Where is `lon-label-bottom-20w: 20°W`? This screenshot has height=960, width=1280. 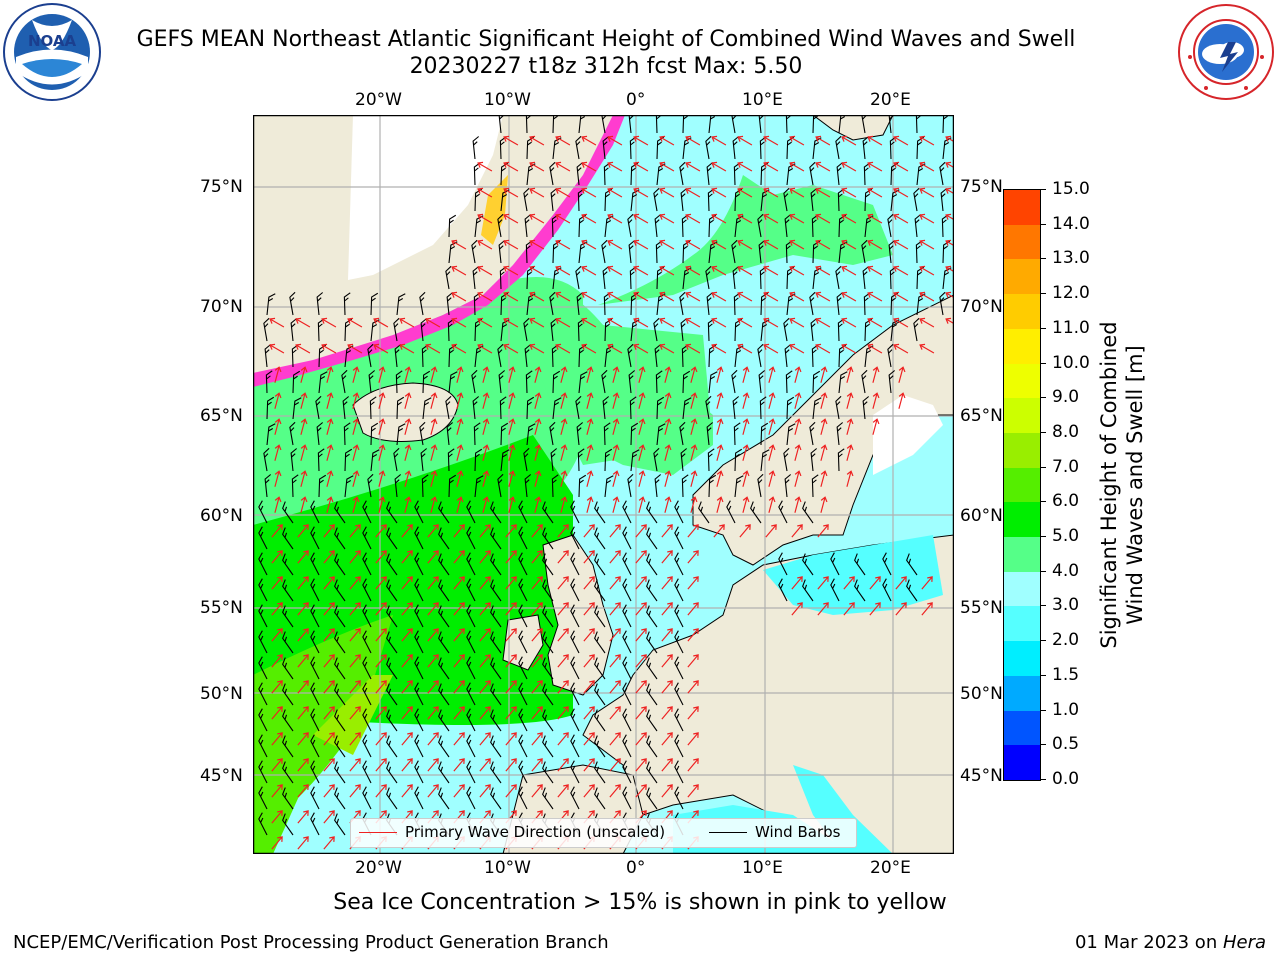
lon-label-bottom-20w: 20°W is located at coordinates (378, 868).